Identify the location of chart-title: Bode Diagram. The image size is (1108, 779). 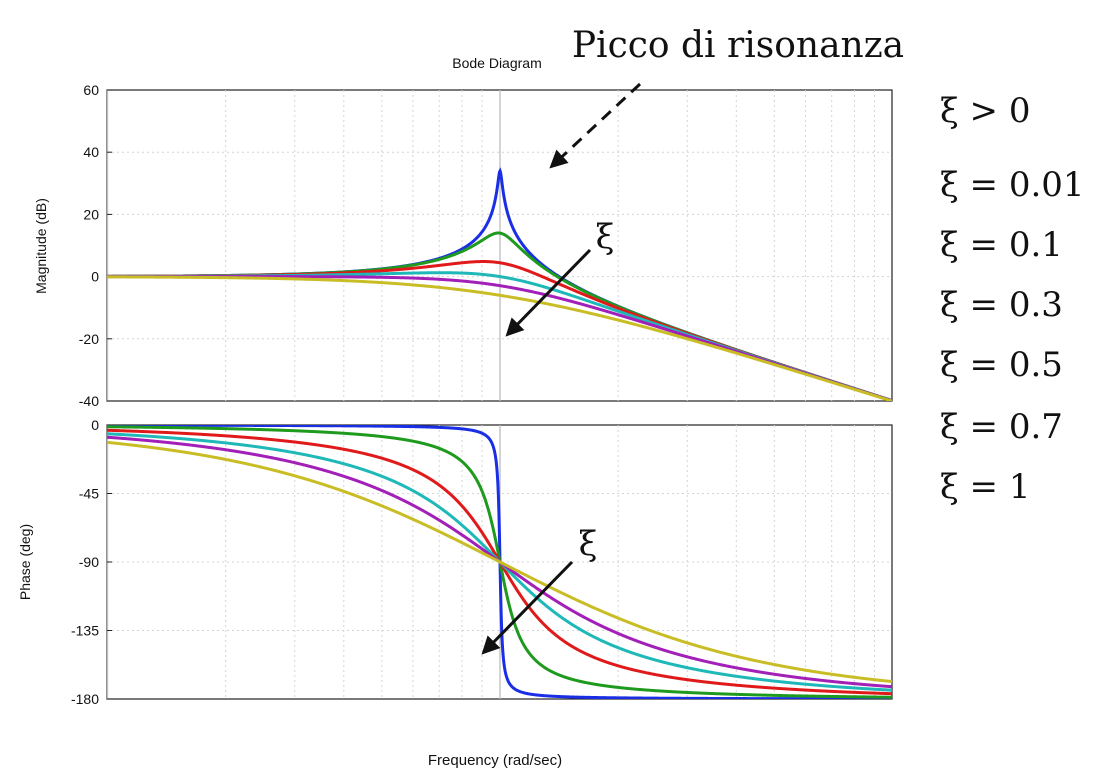
(497, 63).